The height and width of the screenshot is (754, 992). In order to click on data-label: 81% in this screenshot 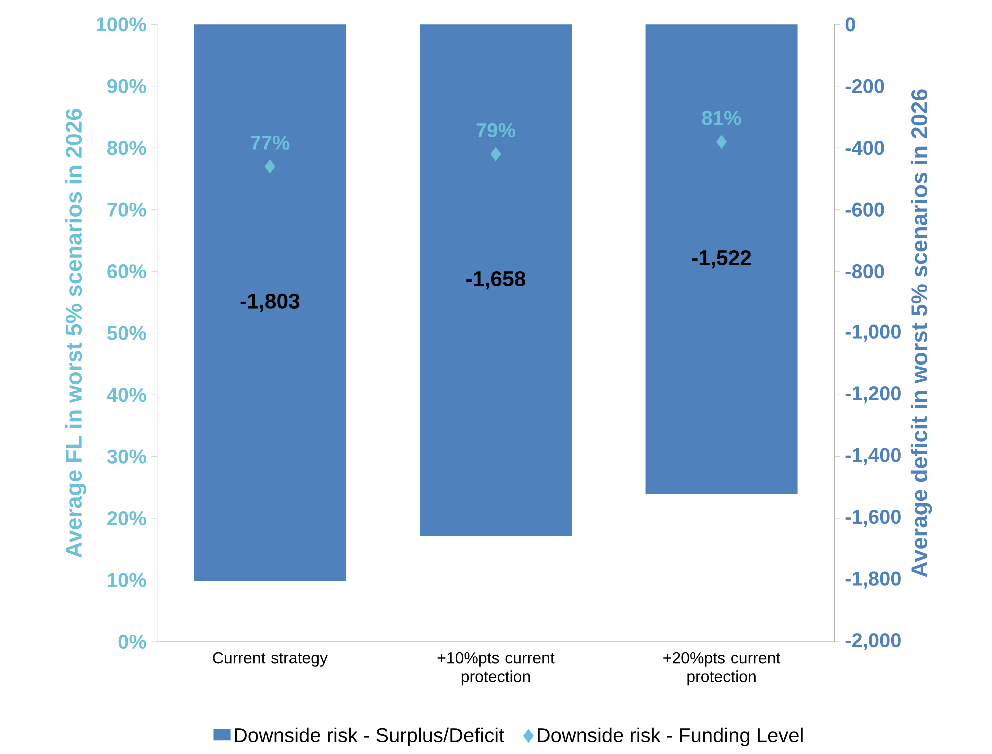, I will do `click(722, 118)`.